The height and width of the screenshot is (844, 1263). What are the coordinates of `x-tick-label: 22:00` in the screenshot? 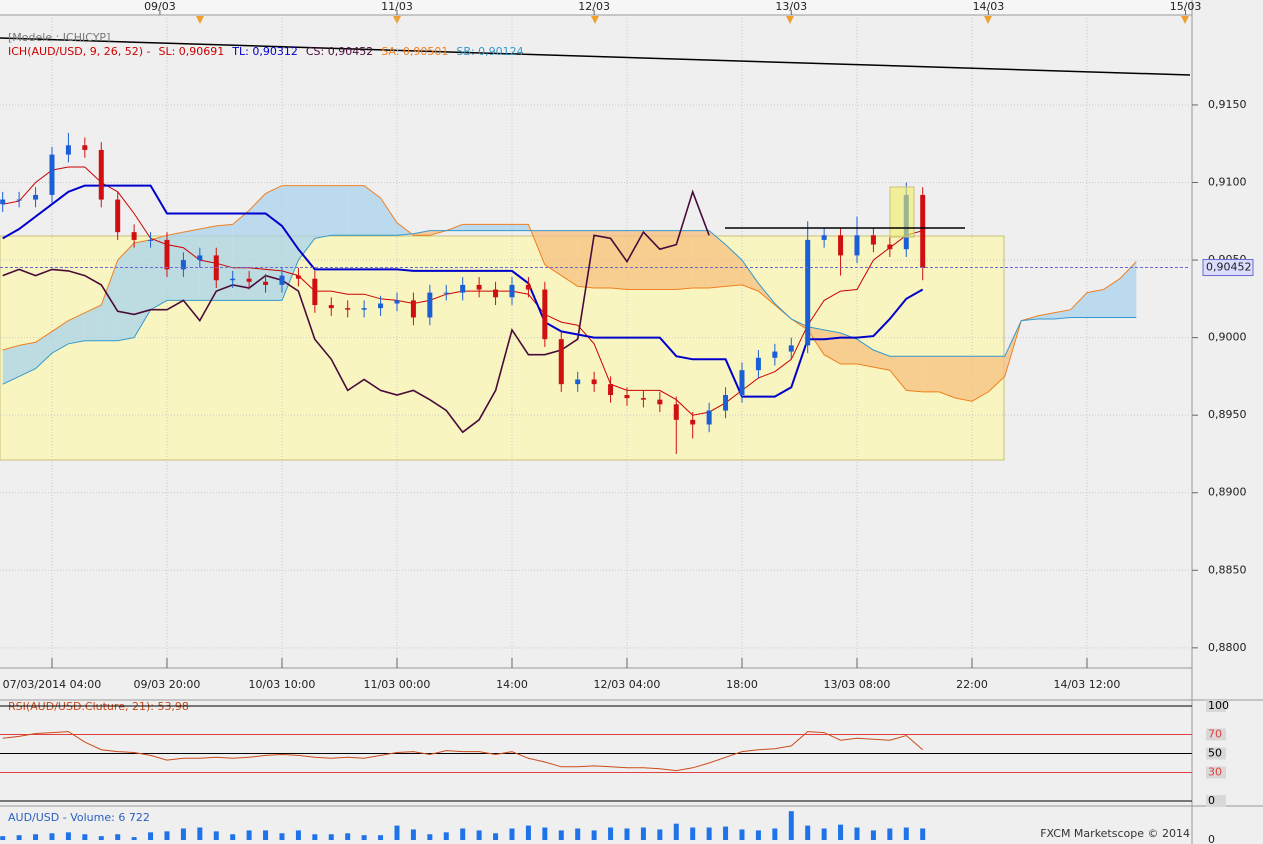 It's located at (972, 684).